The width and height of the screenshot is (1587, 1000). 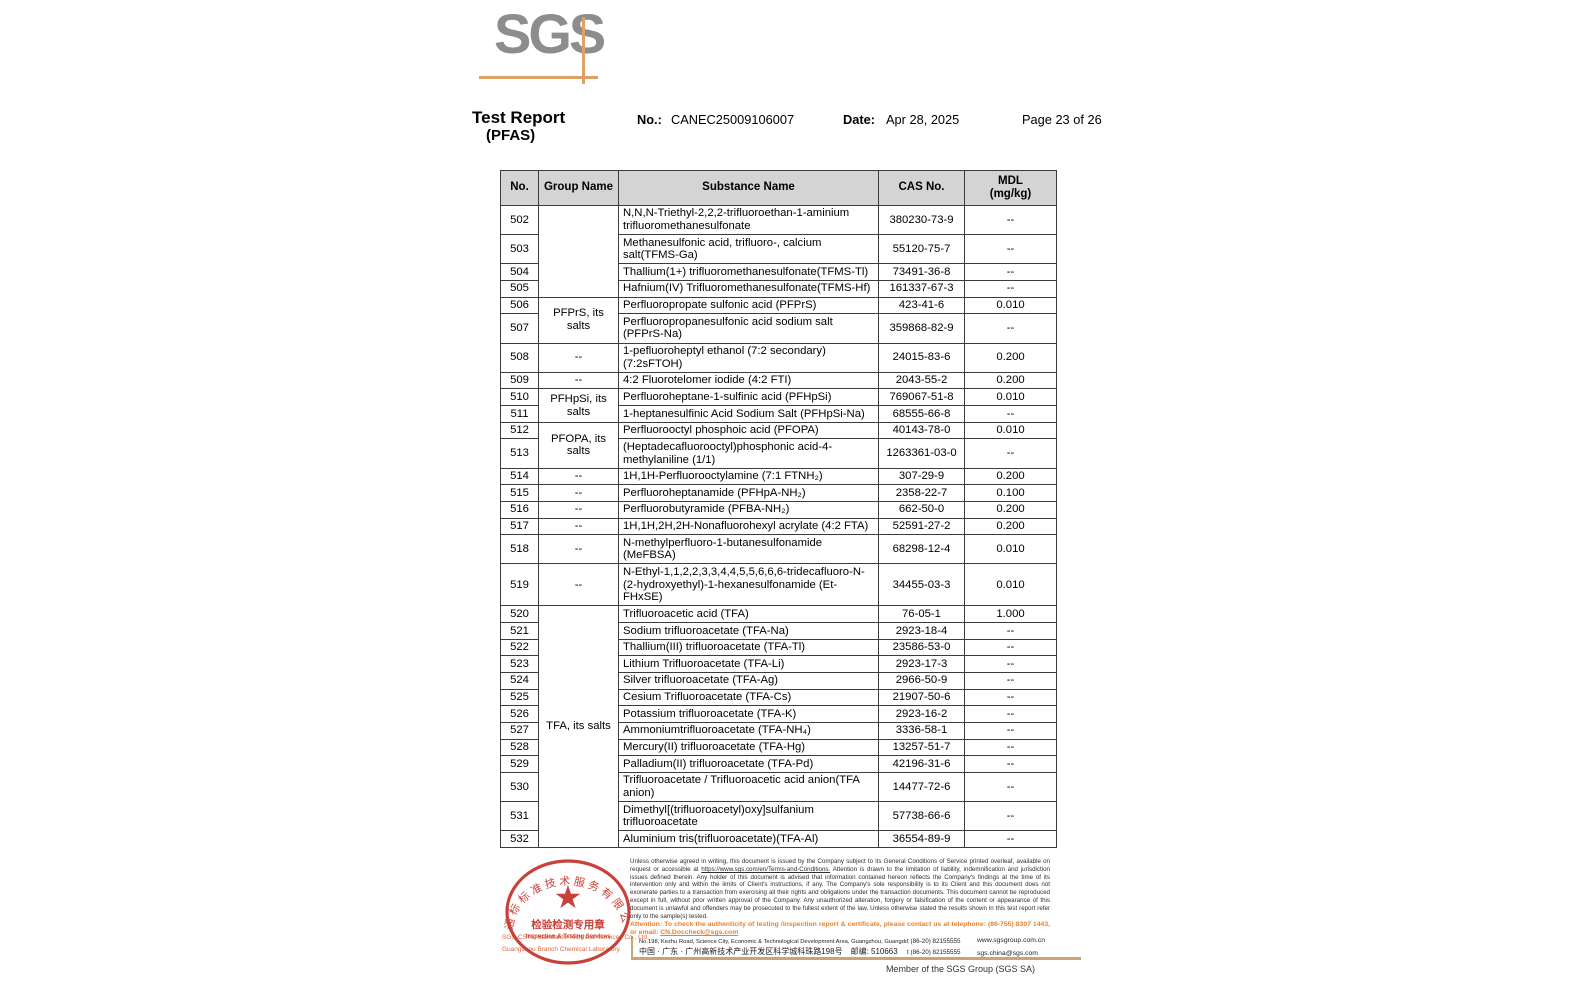 I want to click on substance-name-cell: 4:2 Fluorotelomer iodide (4:2 FTI), so click(x=748, y=380).